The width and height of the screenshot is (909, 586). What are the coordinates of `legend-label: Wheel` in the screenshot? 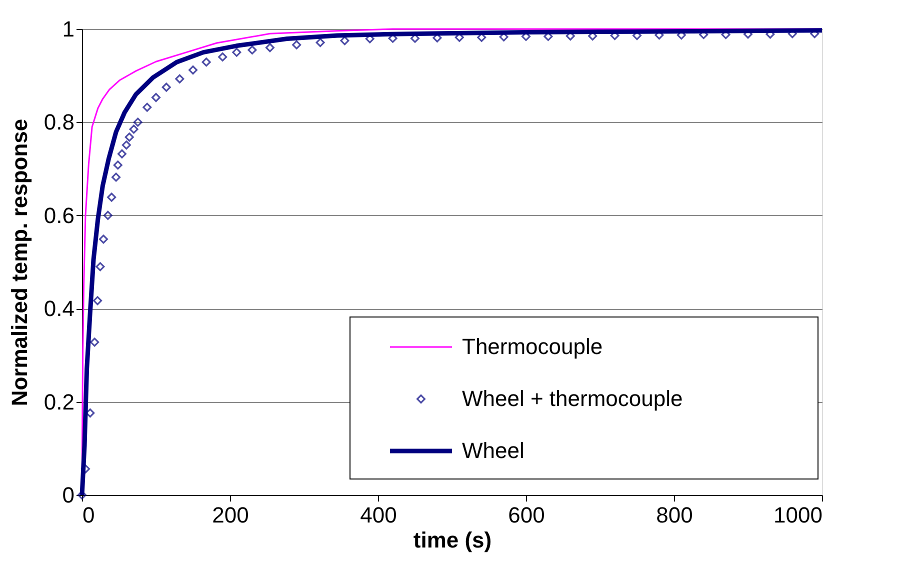 It's located at (493, 450).